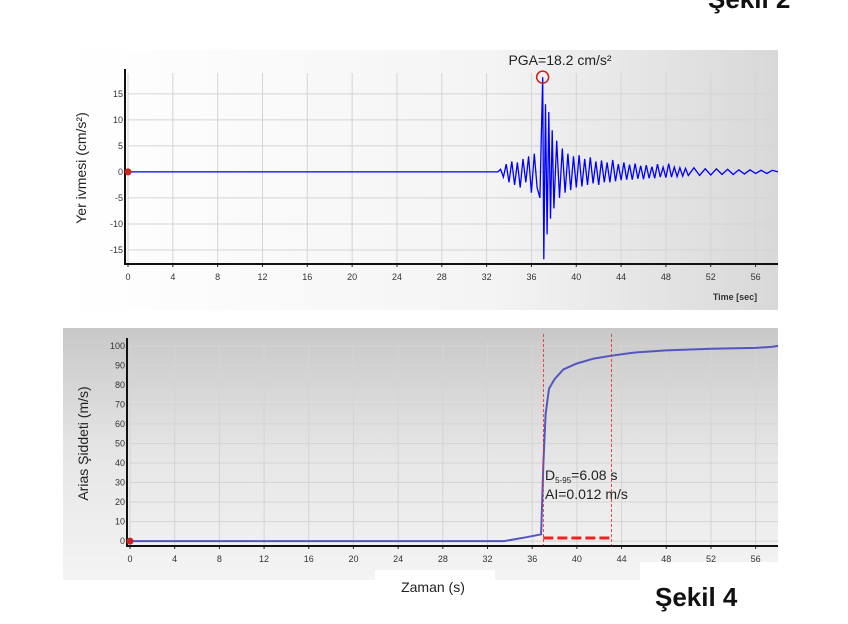  What do you see at coordinates (120, 444) in the screenshot?
I see `y-tick-label: 50` at bounding box center [120, 444].